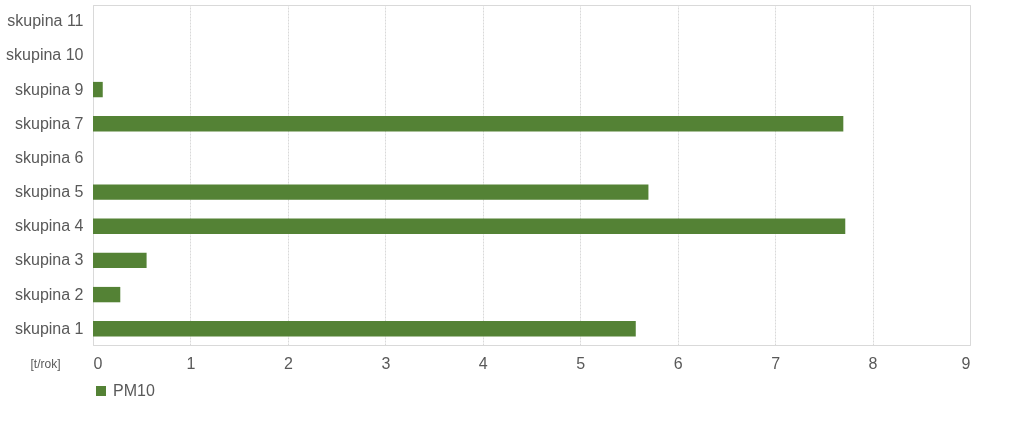 Image resolution: width=1016 pixels, height=434 pixels. I want to click on x-tick-label: 2, so click(288, 363).